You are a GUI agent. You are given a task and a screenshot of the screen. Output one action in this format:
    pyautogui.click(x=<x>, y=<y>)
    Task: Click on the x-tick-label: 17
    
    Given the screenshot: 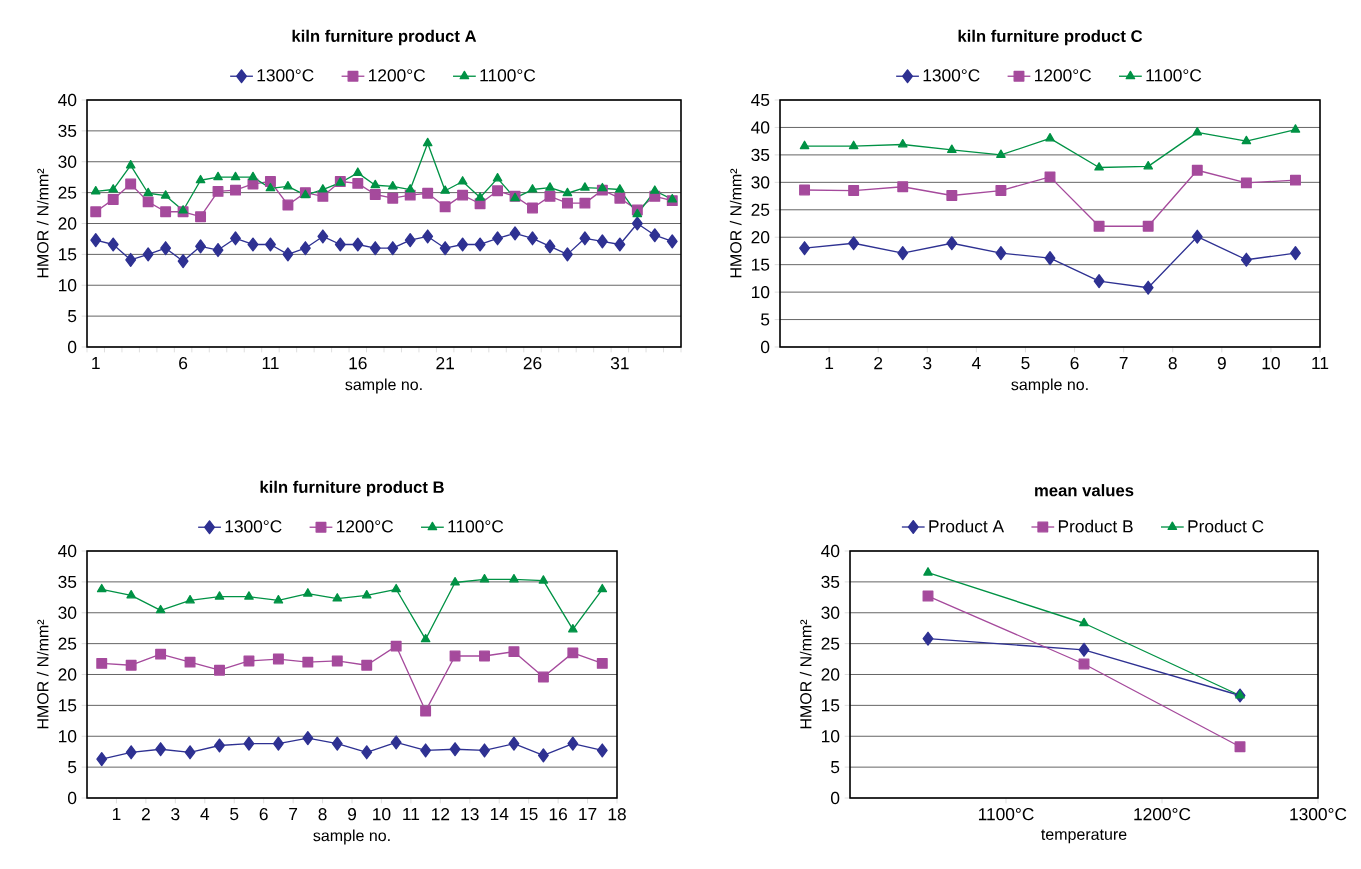 What is the action you would take?
    pyautogui.click(x=588, y=814)
    